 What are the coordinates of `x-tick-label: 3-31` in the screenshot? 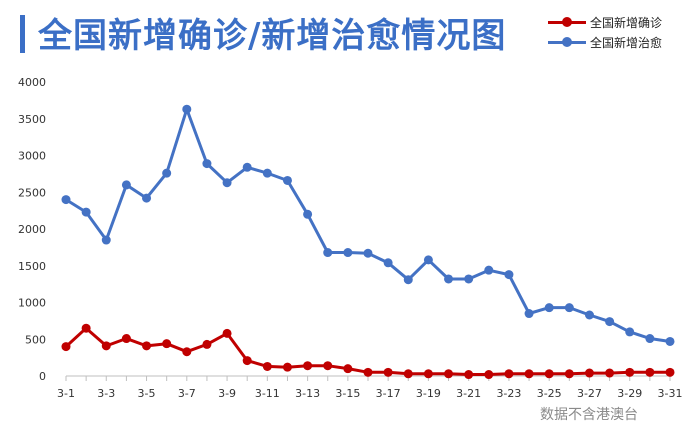 It's located at (670, 393).